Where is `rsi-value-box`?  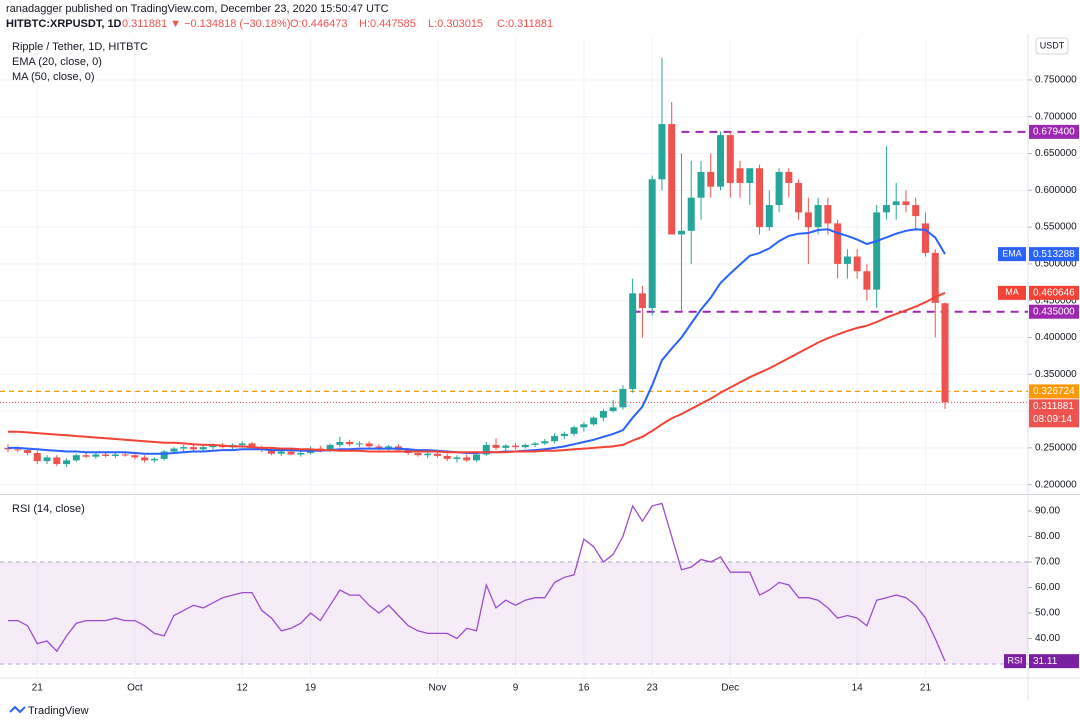 rsi-value-box is located at coordinates (1054, 661).